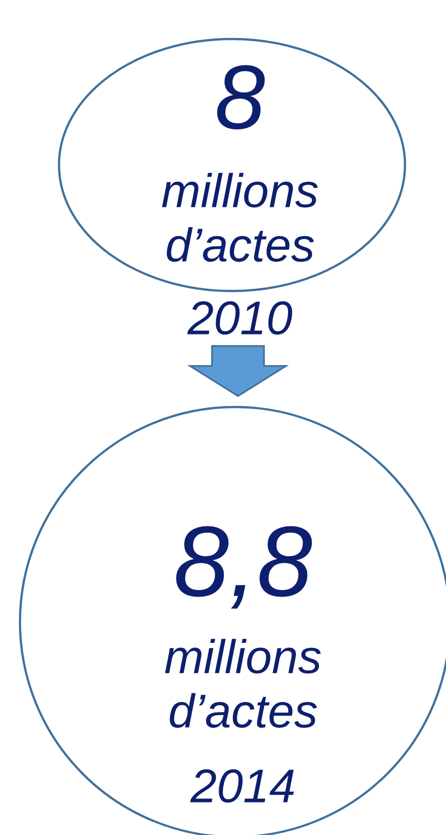 Image resolution: width=446 pixels, height=835 pixels. Describe the element at coordinates (239, 318) in the screenshot. I see `category-label: 2010` at that location.